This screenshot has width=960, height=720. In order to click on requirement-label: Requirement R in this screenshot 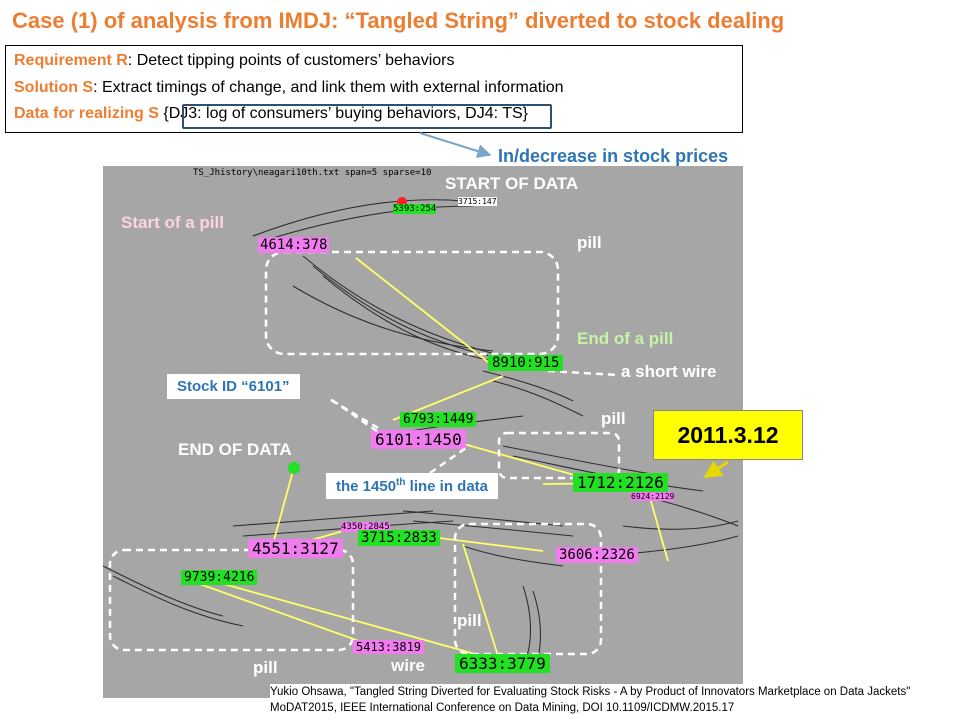, I will do `click(71, 60)`.